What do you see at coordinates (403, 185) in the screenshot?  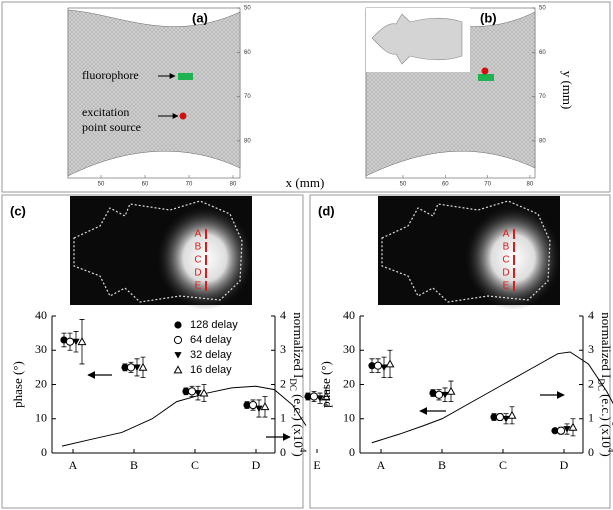 I see `x-tick-label: 50` at bounding box center [403, 185].